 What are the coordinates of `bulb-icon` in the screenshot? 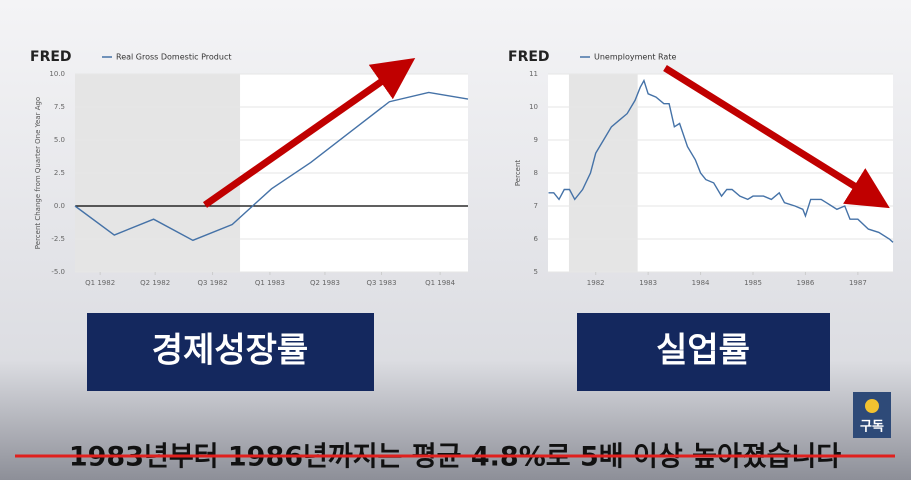 It's located at (872, 406).